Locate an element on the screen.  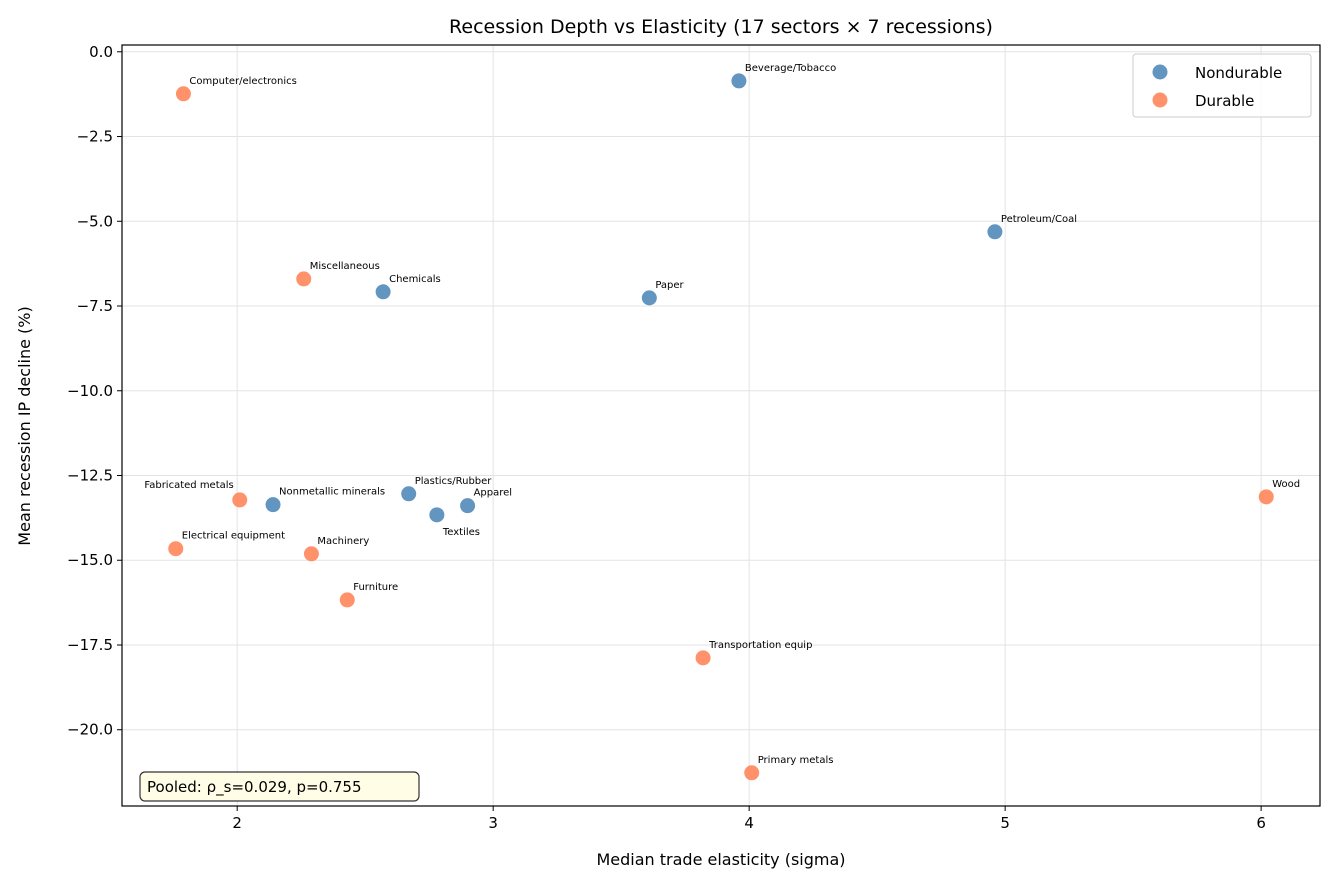
legend-marker-nondurable is located at coordinates (1160, 72).